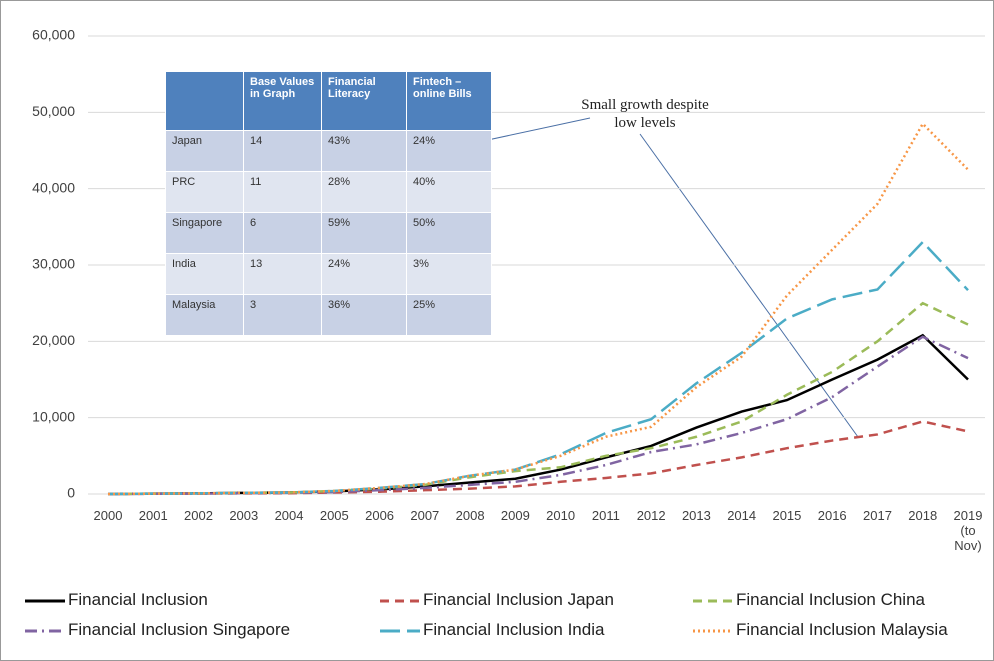 The image size is (994, 661). I want to click on x-tick-label: 2015, so click(787, 515).